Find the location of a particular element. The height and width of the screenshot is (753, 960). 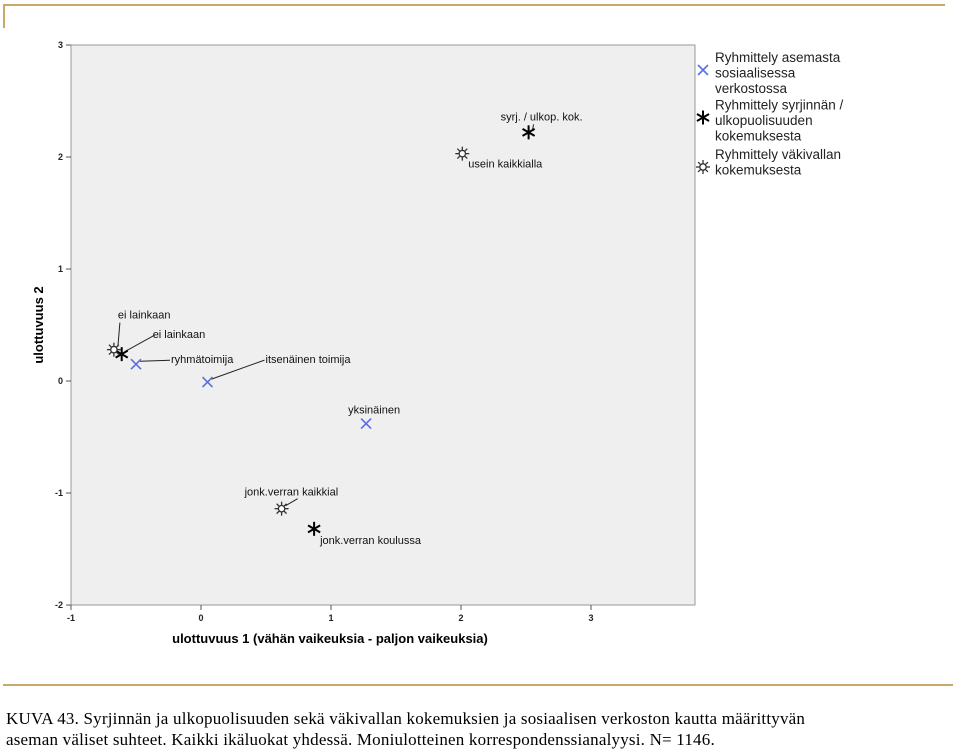

x-tick-label: 3 is located at coordinates (590, 618).